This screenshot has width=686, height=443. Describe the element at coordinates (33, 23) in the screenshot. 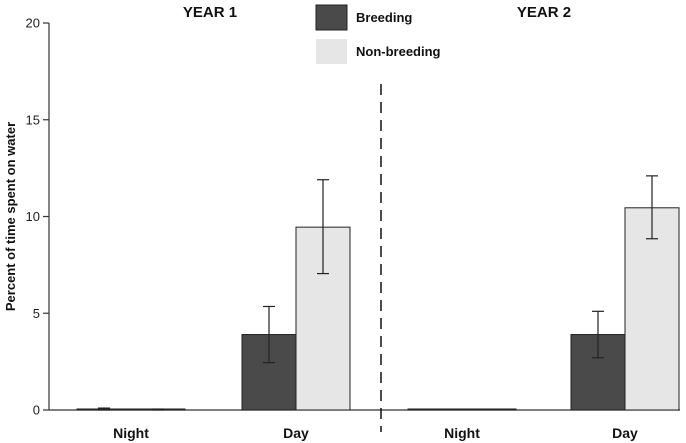

I see `y-tick-label: 20` at that location.